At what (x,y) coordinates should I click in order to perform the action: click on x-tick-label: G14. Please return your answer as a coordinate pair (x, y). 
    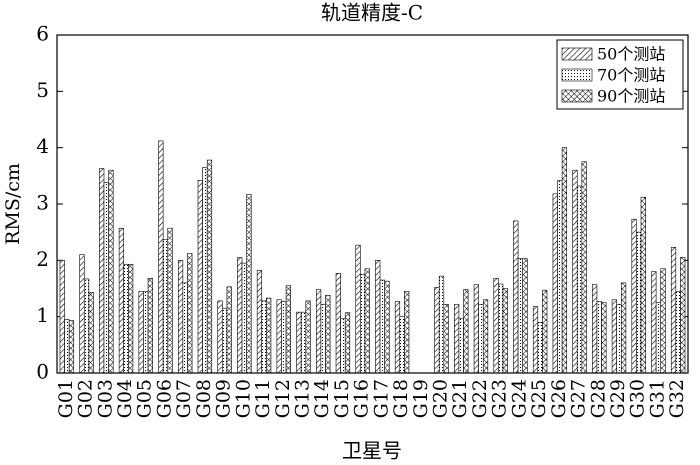
    Looking at the image, I should click on (322, 398).